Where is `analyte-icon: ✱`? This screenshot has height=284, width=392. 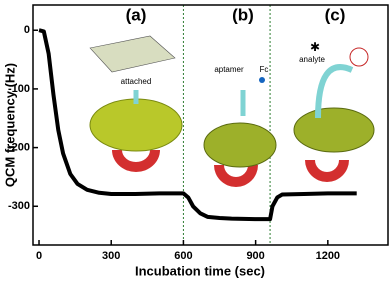
analyte-icon: ✱ is located at coordinates (315, 47).